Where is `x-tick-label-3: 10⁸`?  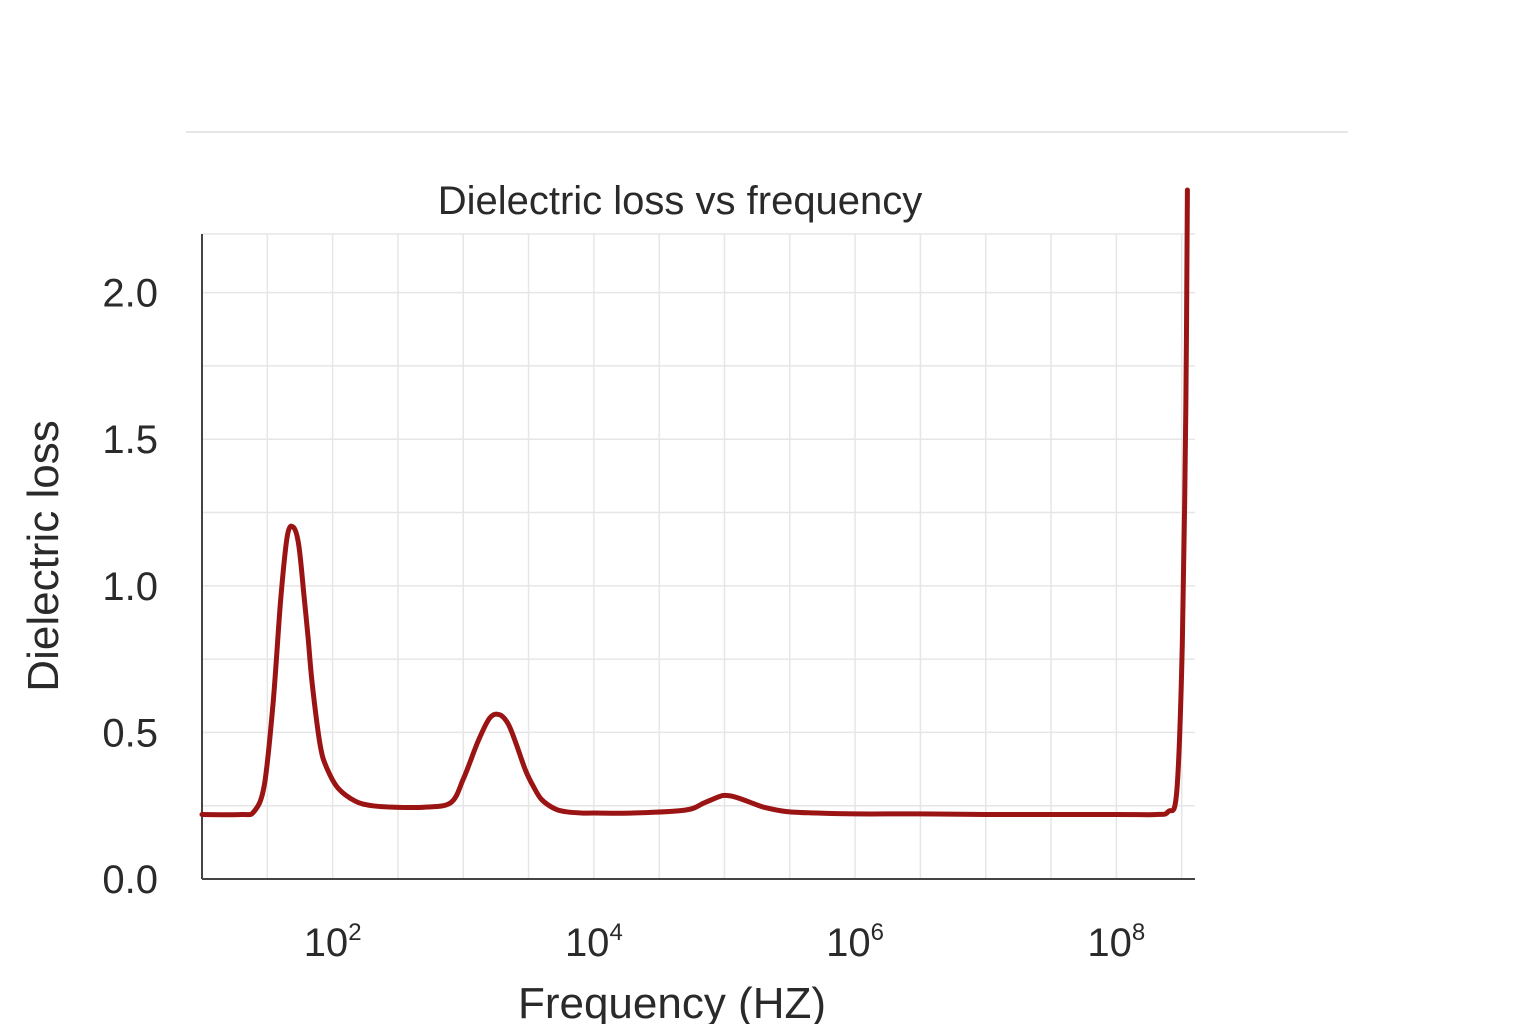 x-tick-label-3: 10⁸ is located at coordinates (1116, 942).